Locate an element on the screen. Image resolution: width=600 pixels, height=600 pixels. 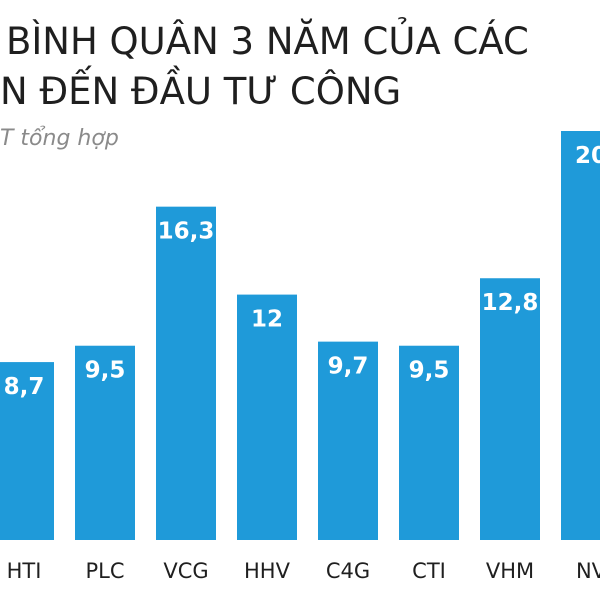
category-label-vcg: VCG is located at coordinates (185, 571).